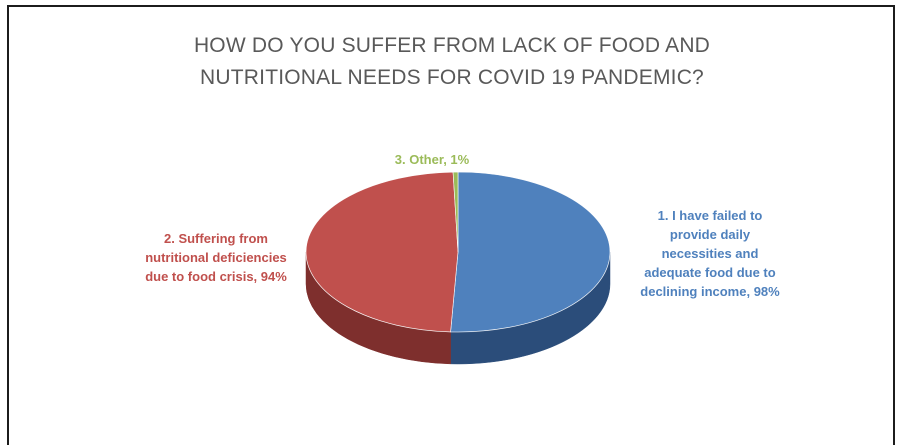 The image size is (904, 447). Describe the element at coordinates (710, 272) in the screenshot. I see `slice-label-line: adequate food due to` at that location.